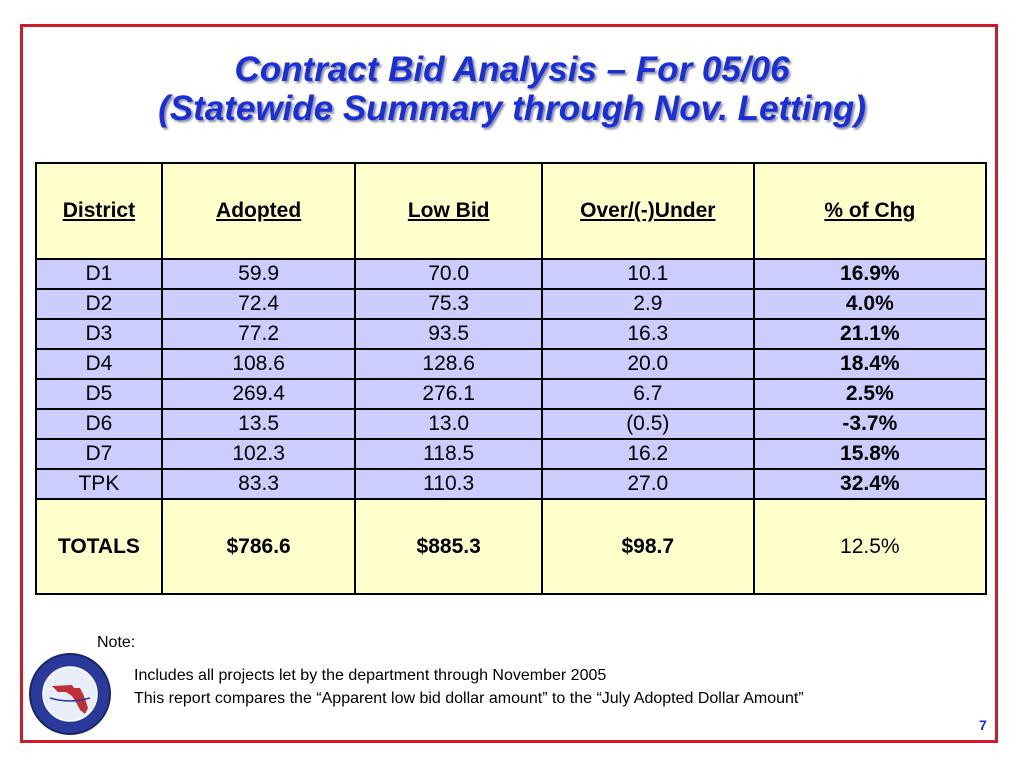  Describe the element at coordinates (512, 69) in the screenshot. I see `slide-title-line-1: Contract Bid Analysis – For 05/06` at that location.